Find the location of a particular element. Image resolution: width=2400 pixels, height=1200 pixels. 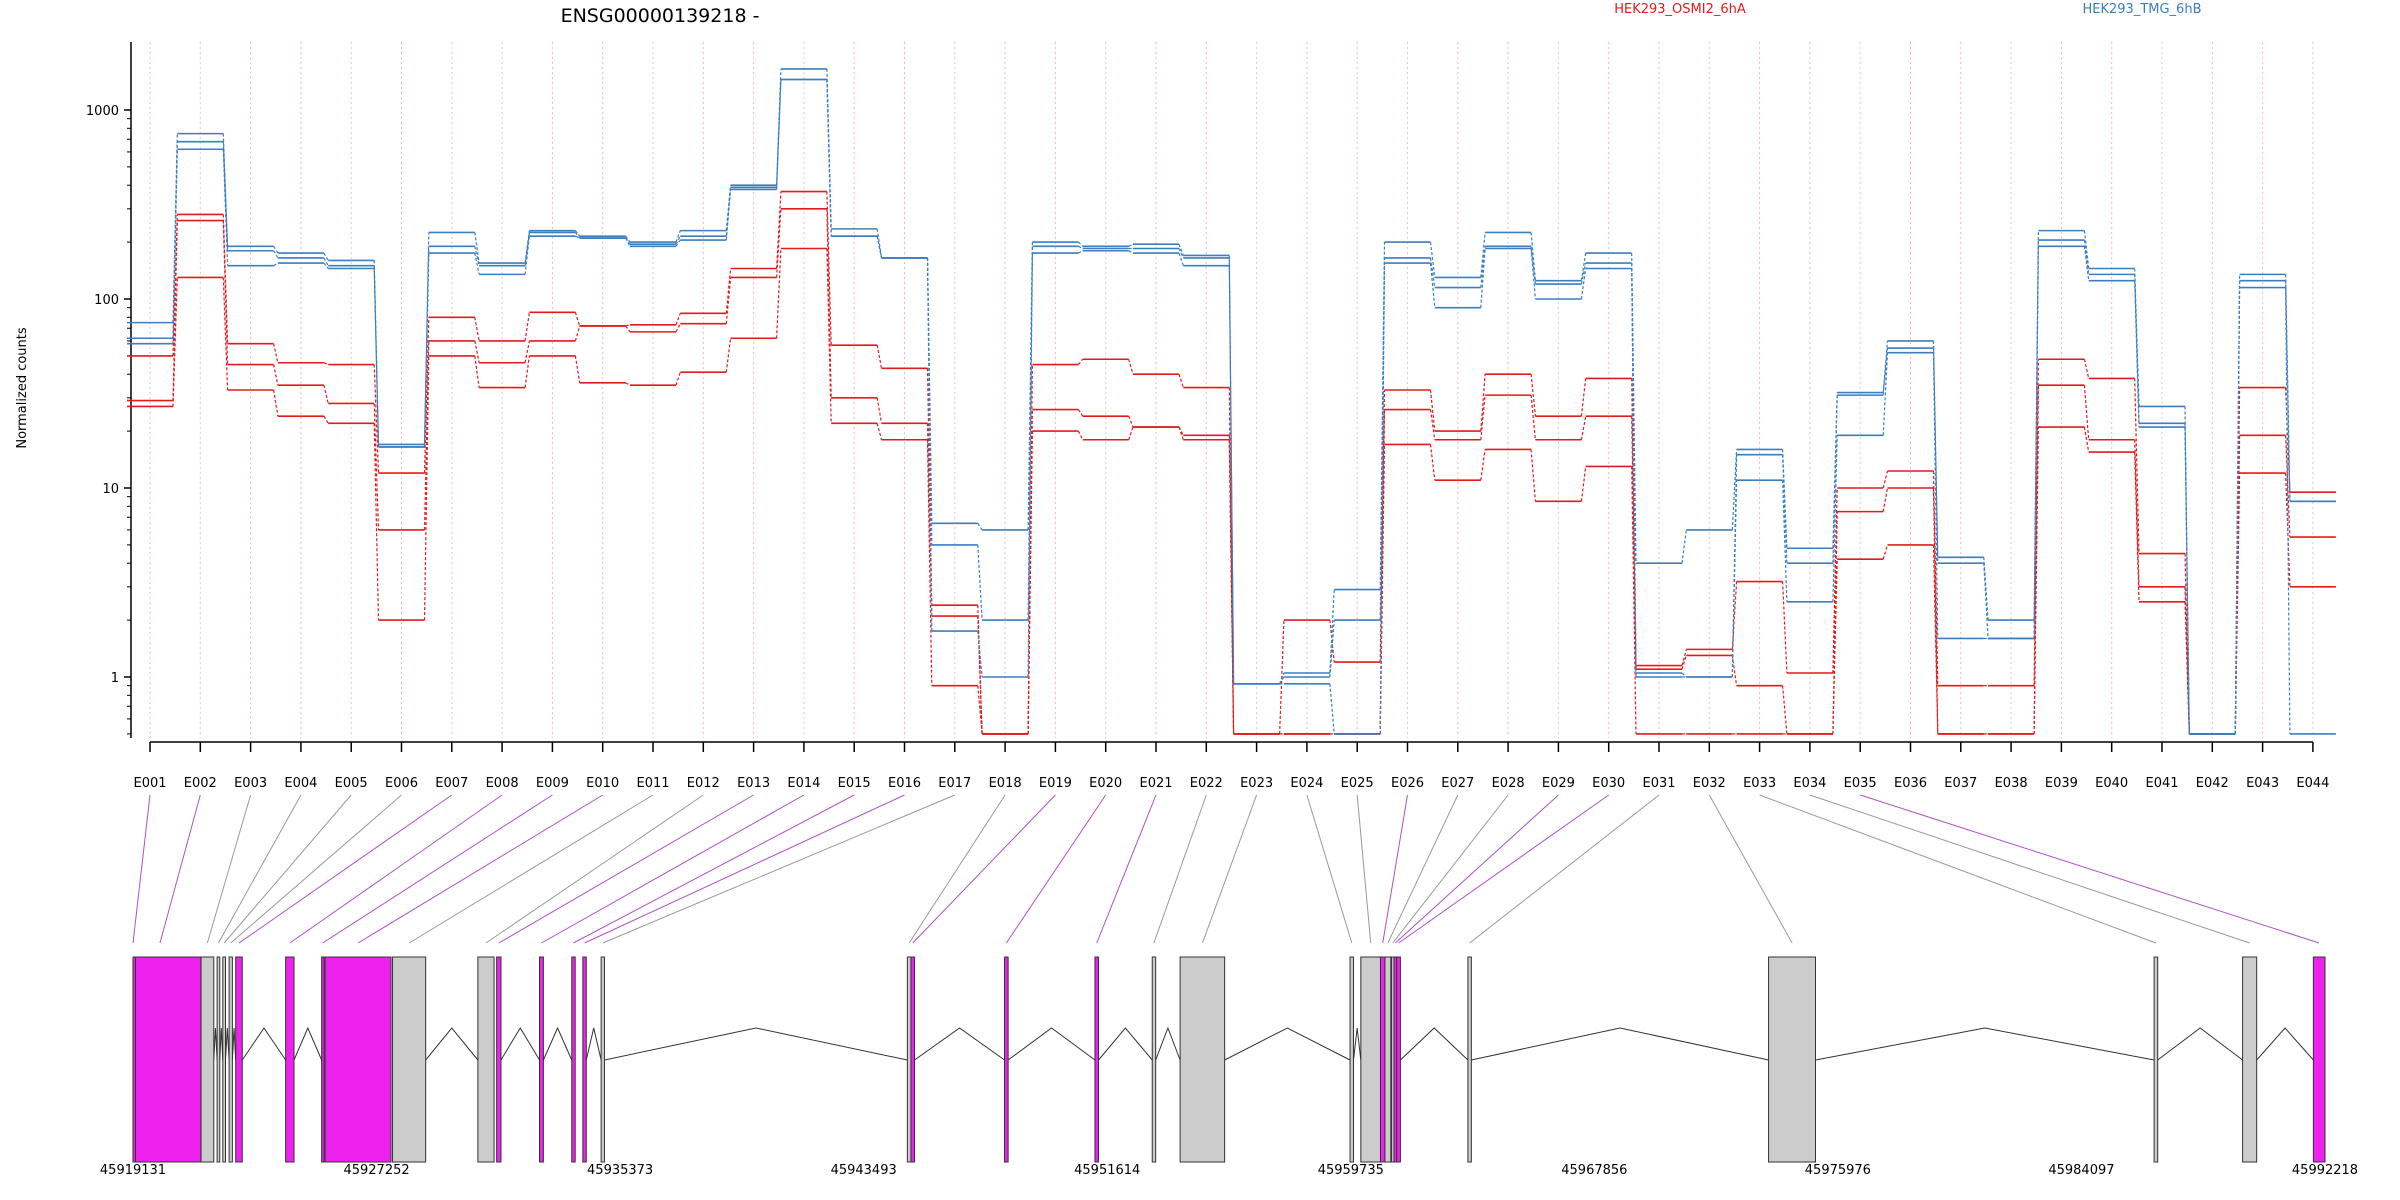

x-tick-label-E032: E032 is located at coordinates (1709, 783).